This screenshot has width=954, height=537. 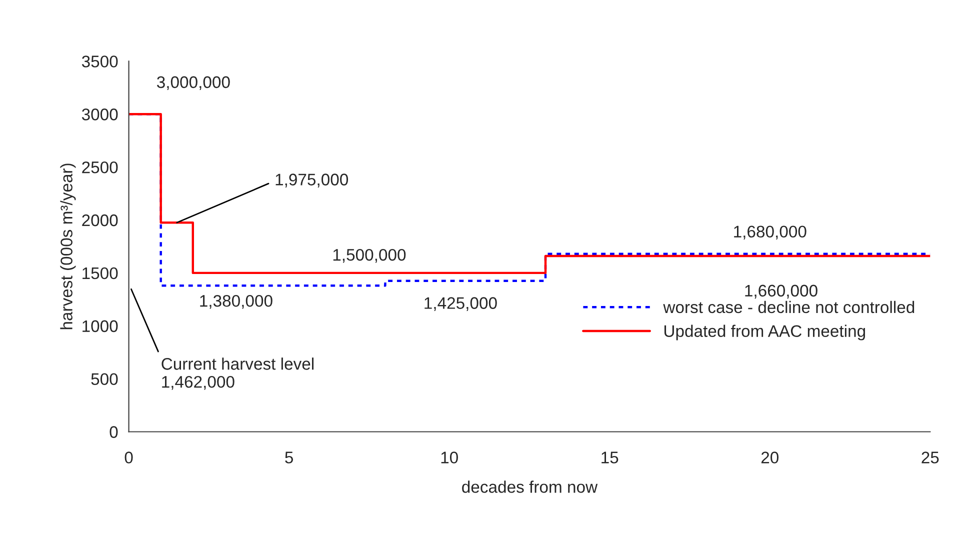 What do you see at coordinates (236, 301) in the screenshot?
I see `annotation: 1,380,000` at bounding box center [236, 301].